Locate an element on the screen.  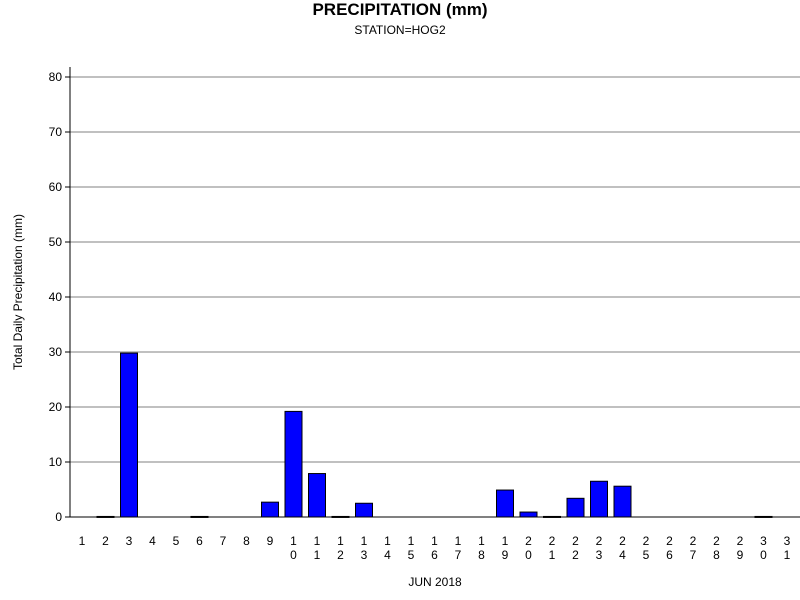
y-tick-label: 80 is located at coordinates (56, 77).